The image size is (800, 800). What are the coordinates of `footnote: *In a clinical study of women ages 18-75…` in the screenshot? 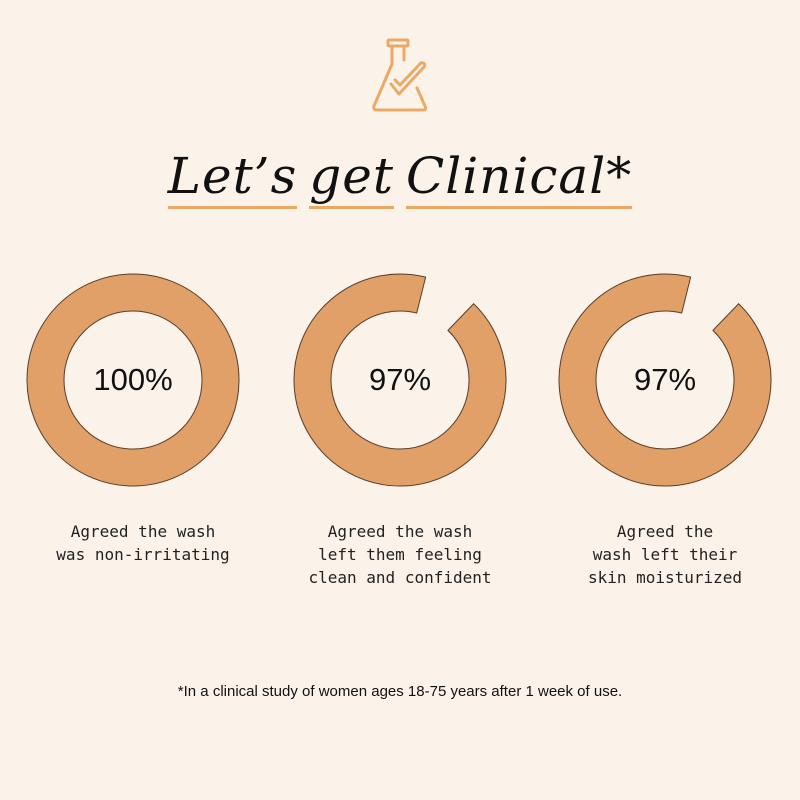 It's located at (400, 691).